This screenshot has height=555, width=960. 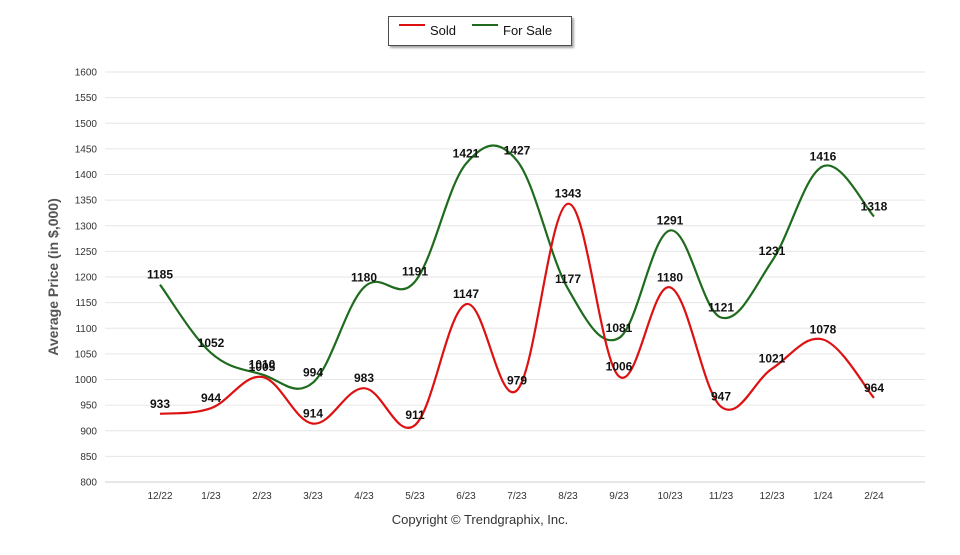 I want to click on x-tick-label: 4/23, so click(x=364, y=496).